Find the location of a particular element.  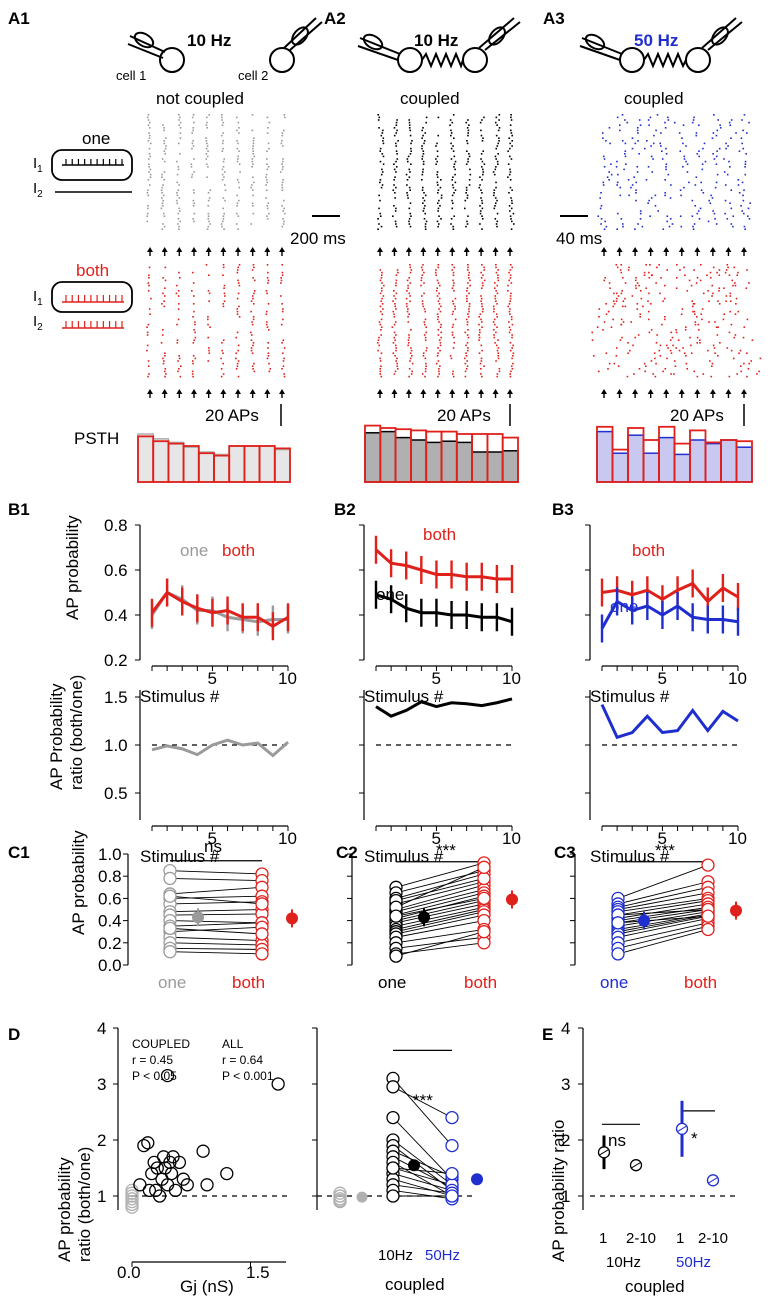

c-point-one is located at coordinates (170, 952).